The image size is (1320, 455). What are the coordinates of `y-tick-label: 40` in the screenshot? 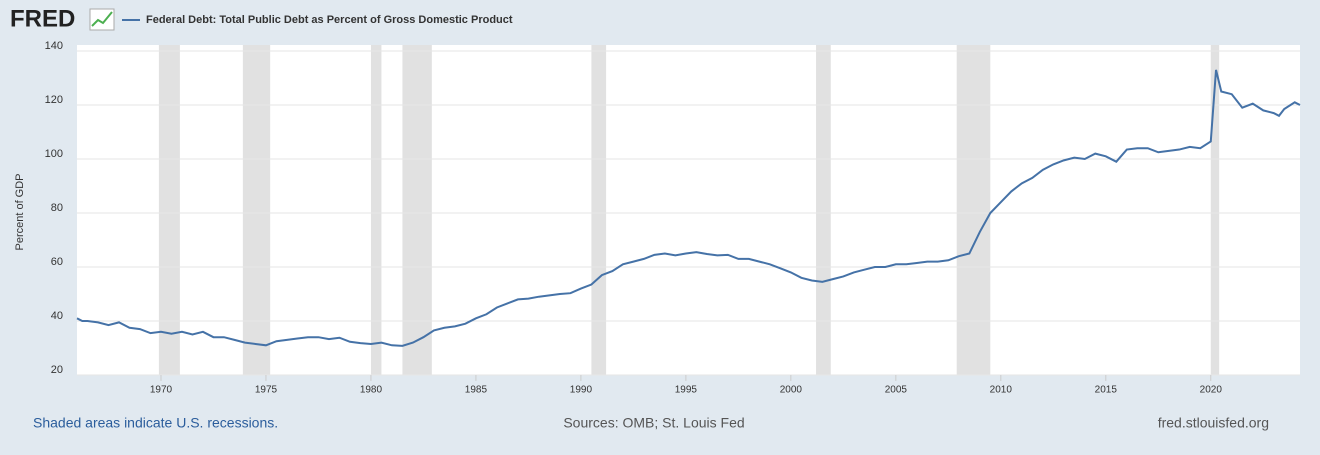 It's located at (57, 316).